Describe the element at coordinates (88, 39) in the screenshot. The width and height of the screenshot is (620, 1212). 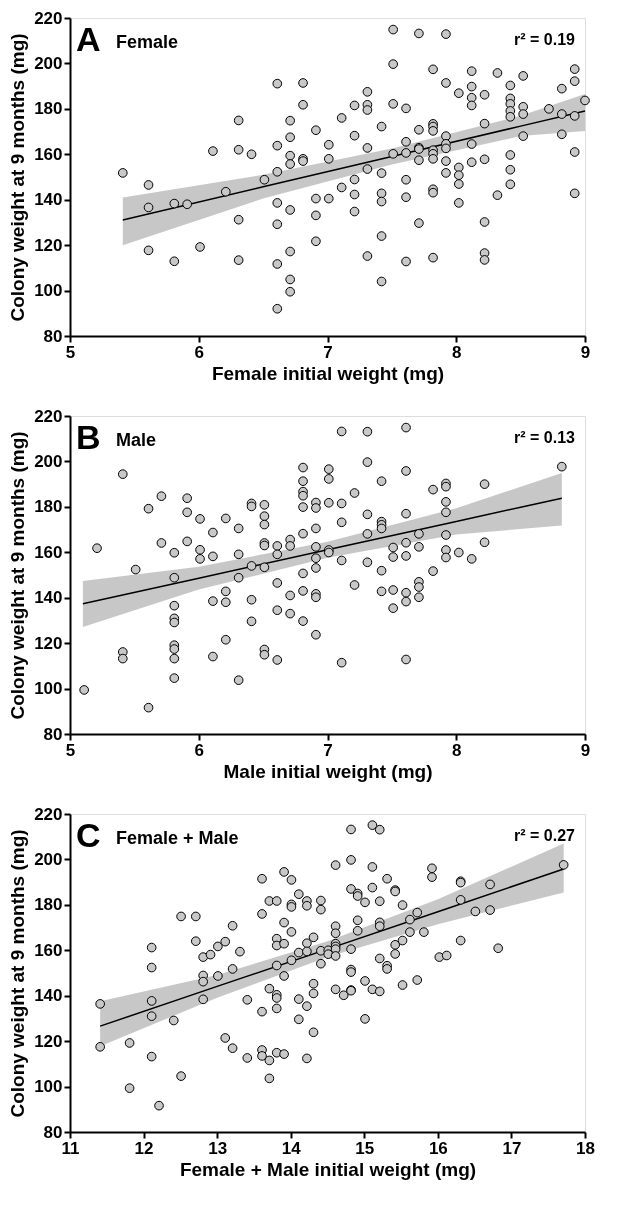
I see `chart-title: A` at that location.